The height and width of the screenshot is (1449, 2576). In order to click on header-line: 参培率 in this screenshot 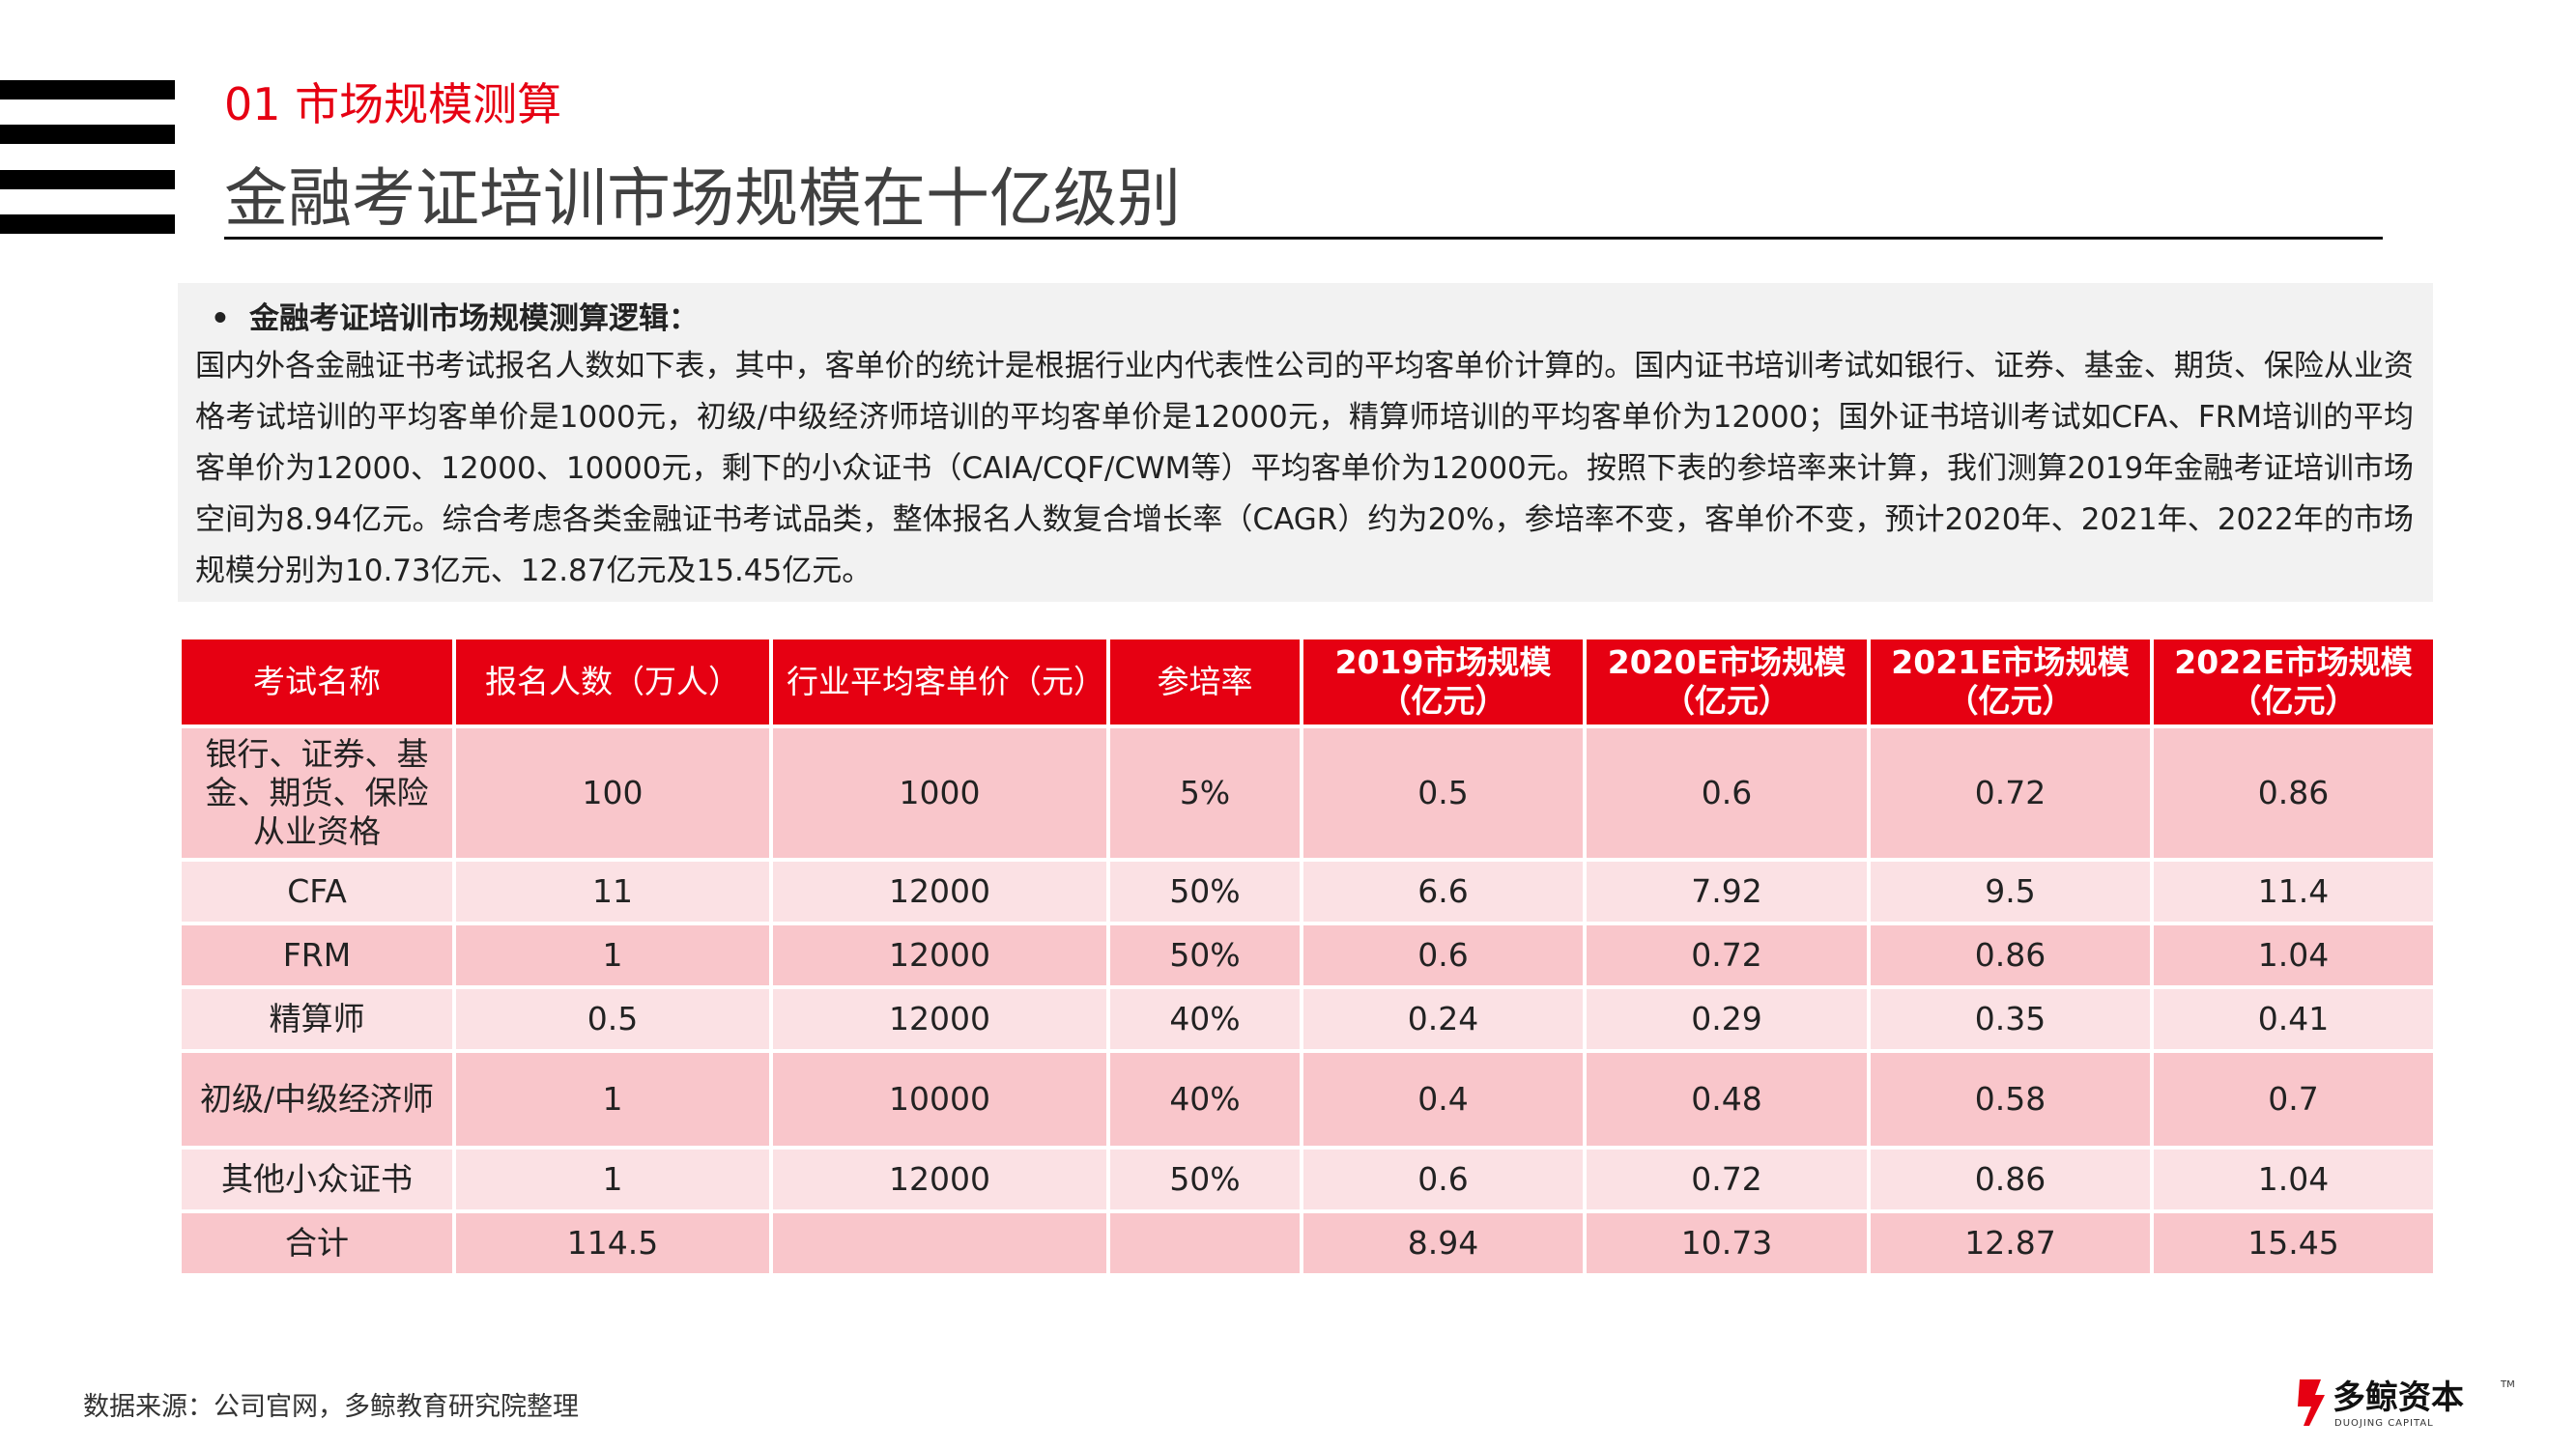, I will do `click(1205, 681)`.